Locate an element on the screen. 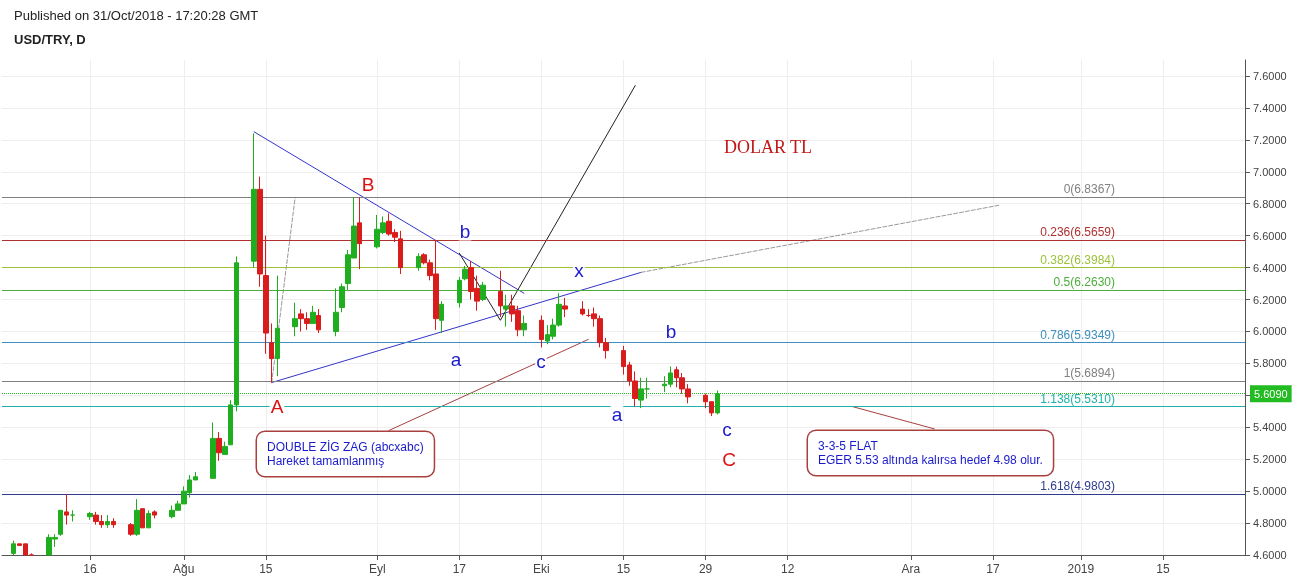 This screenshot has width=1299, height=581. annotation: C is located at coordinates (729, 459).